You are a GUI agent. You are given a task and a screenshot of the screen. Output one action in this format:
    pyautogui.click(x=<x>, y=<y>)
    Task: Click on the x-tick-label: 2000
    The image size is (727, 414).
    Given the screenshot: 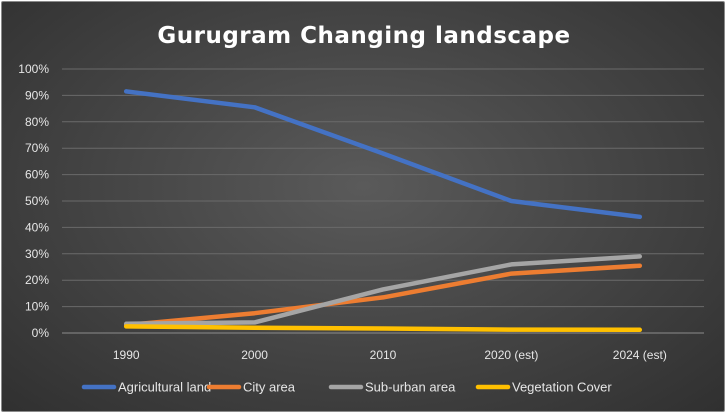 What is the action you would take?
    pyautogui.click(x=254, y=355)
    